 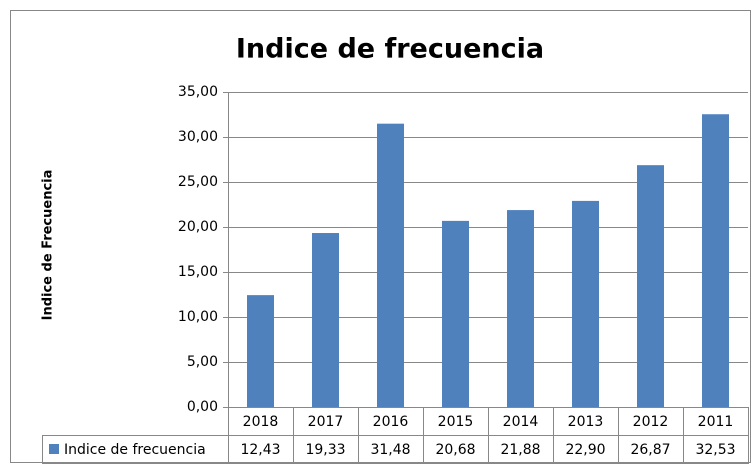 What do you see at coordinates (135, 450) in the screenshot?
I see `legend-label: Indice de frecuencia` at bounding box center [135, 450].